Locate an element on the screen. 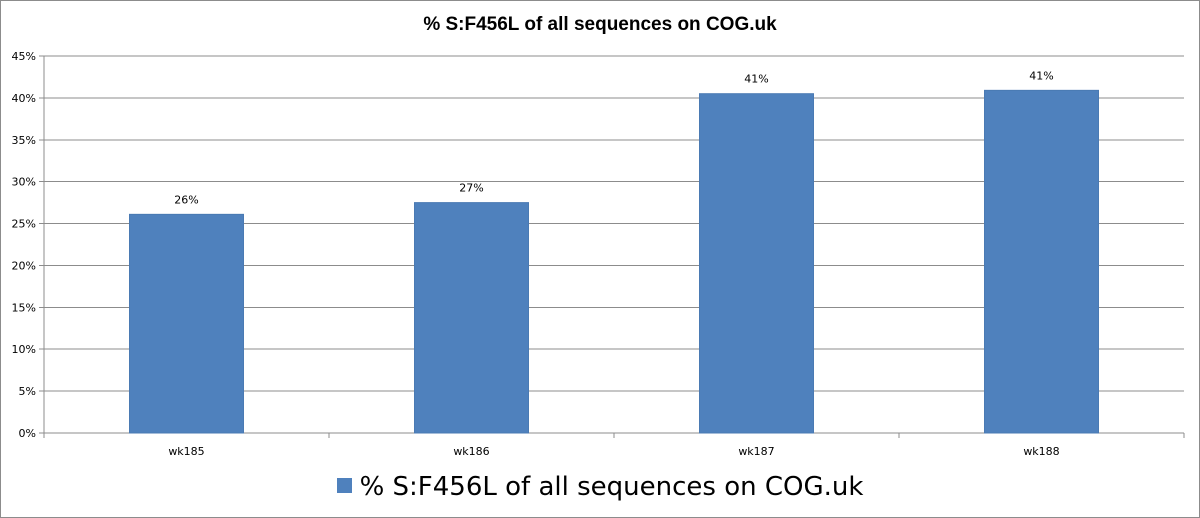 The width and height of the screenshot is (1200, 518). chart-title: % S:F456L of all sequences on COG.uk is located at coordinates (600, 24).